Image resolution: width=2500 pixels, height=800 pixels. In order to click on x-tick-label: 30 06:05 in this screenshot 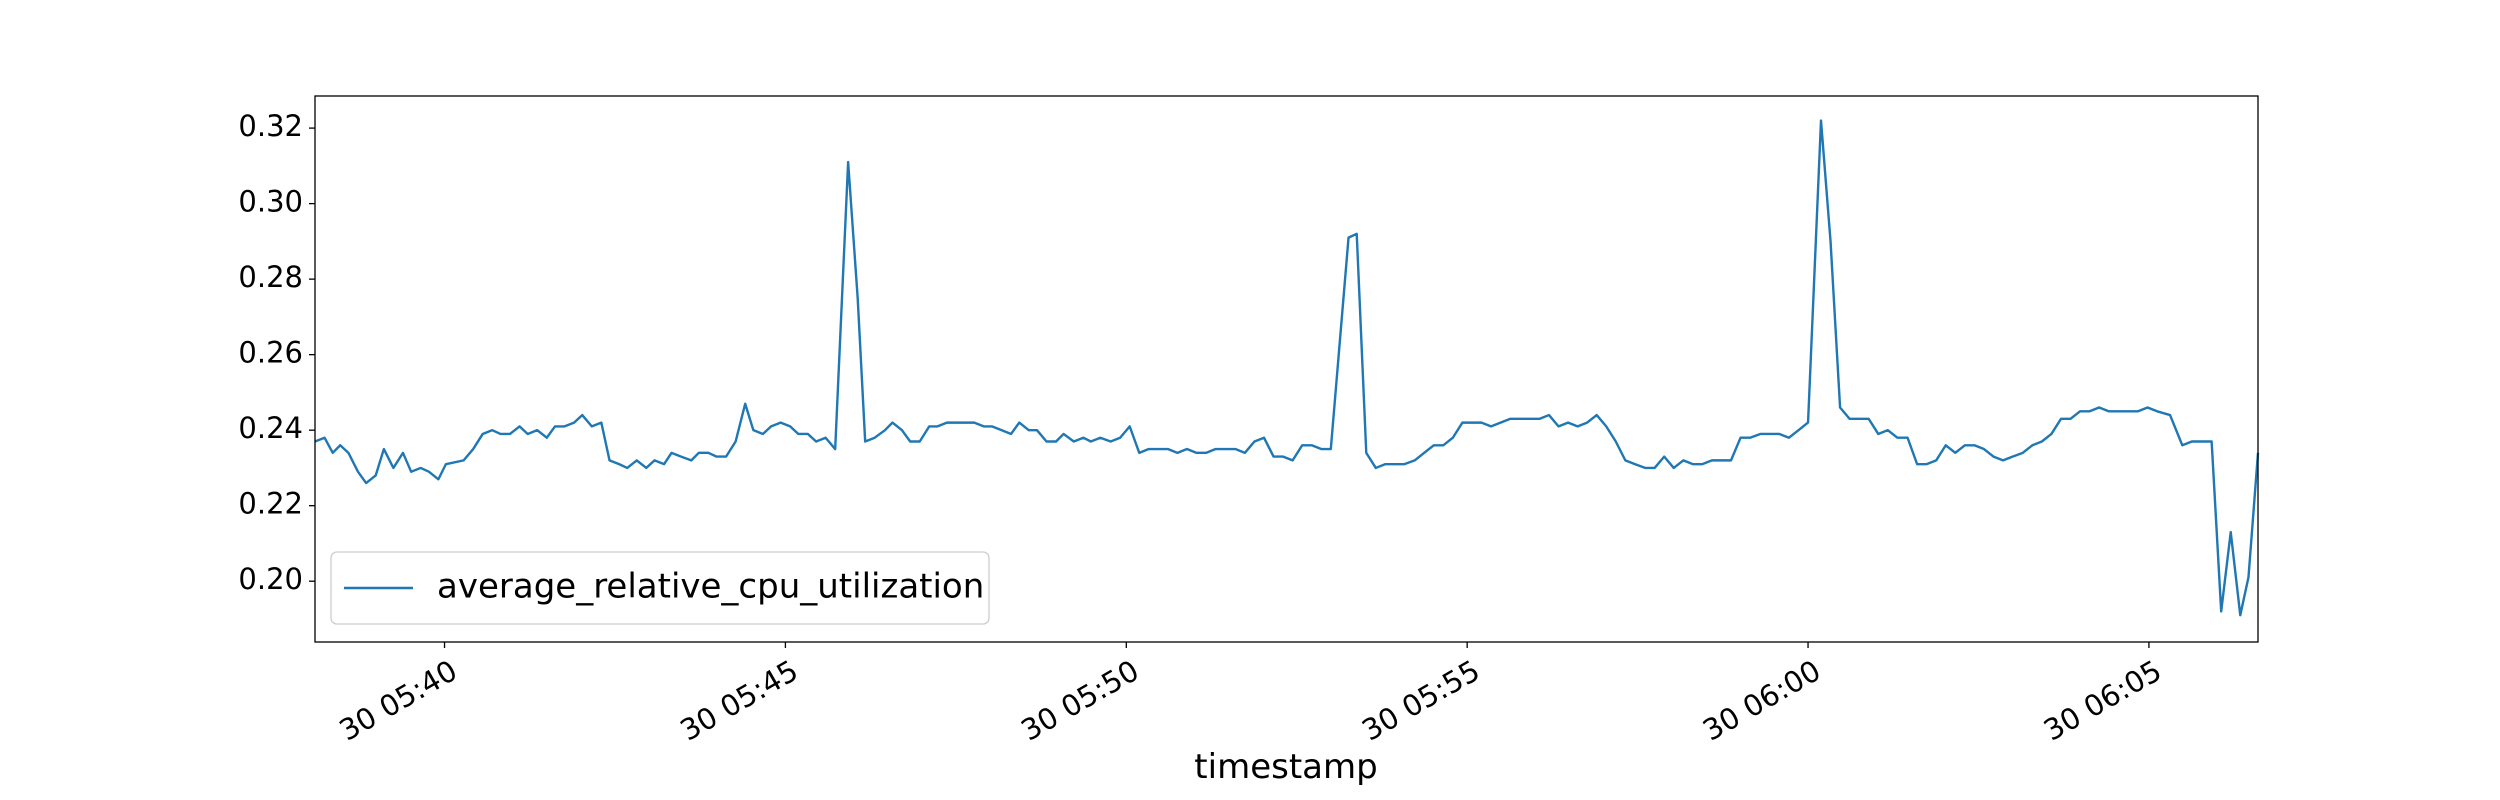, I will do `click(2102, 700)`.